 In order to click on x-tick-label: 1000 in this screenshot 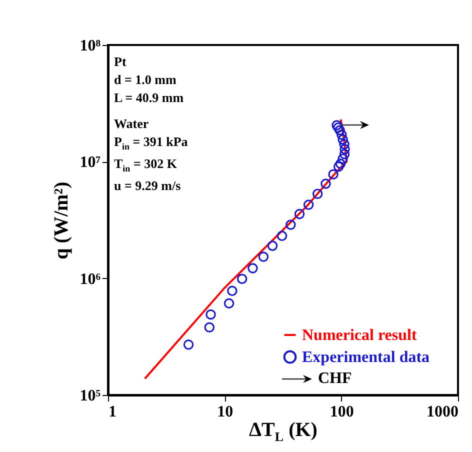, I will do `click(442, 412)`.